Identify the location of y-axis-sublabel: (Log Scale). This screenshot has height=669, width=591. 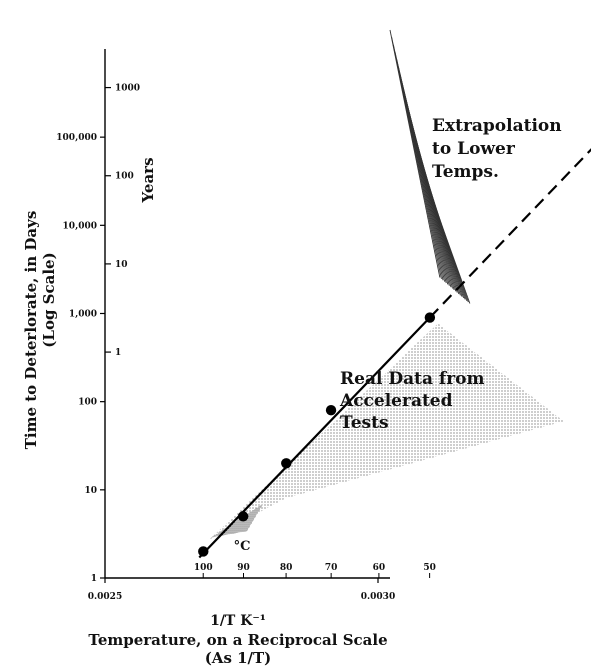
(49, 299).